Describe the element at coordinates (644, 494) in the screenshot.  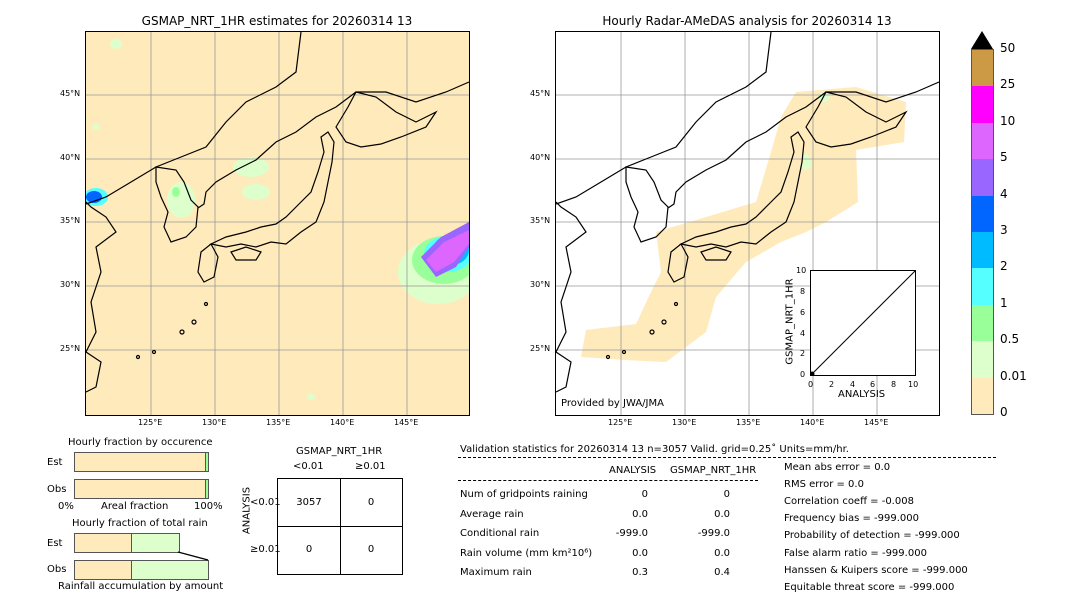
I see `val-row-analysis: 0` at that location.